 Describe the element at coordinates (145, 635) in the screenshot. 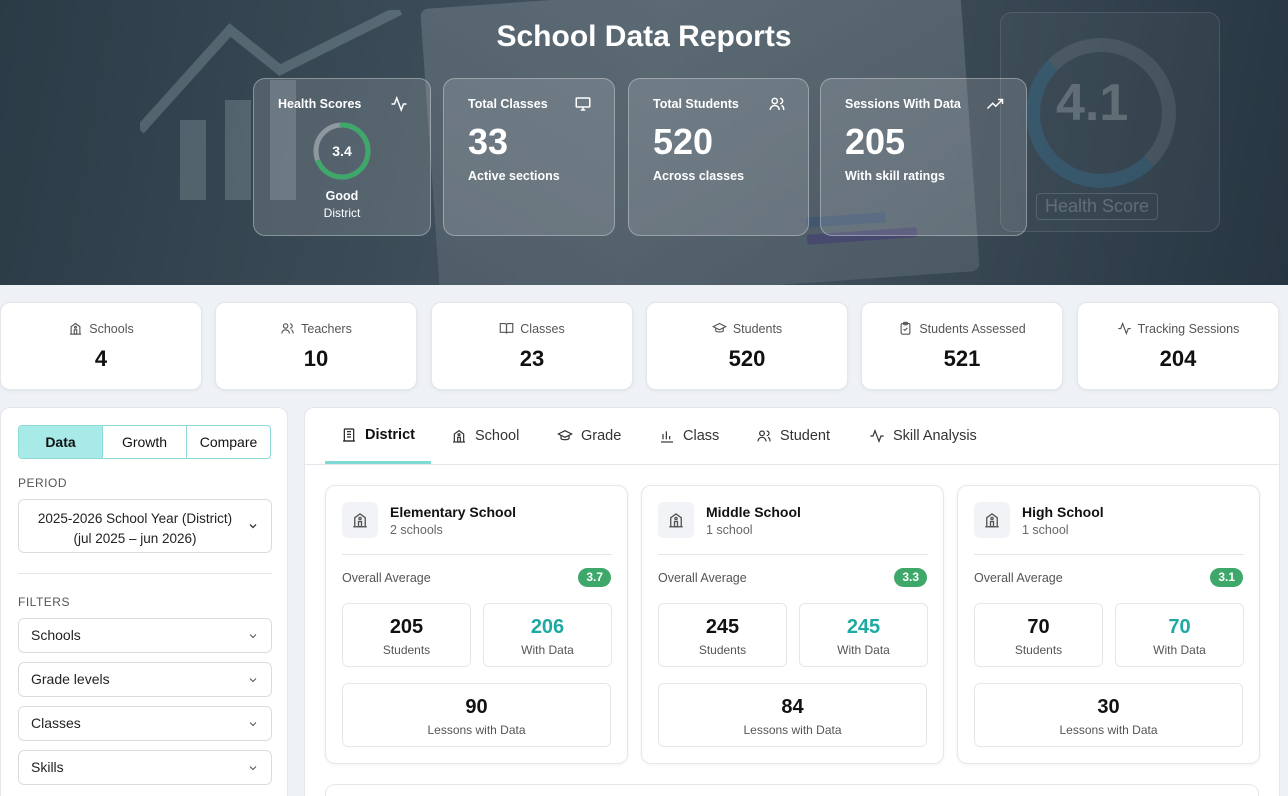

I see `schools-filter-select: Schools` at that location.